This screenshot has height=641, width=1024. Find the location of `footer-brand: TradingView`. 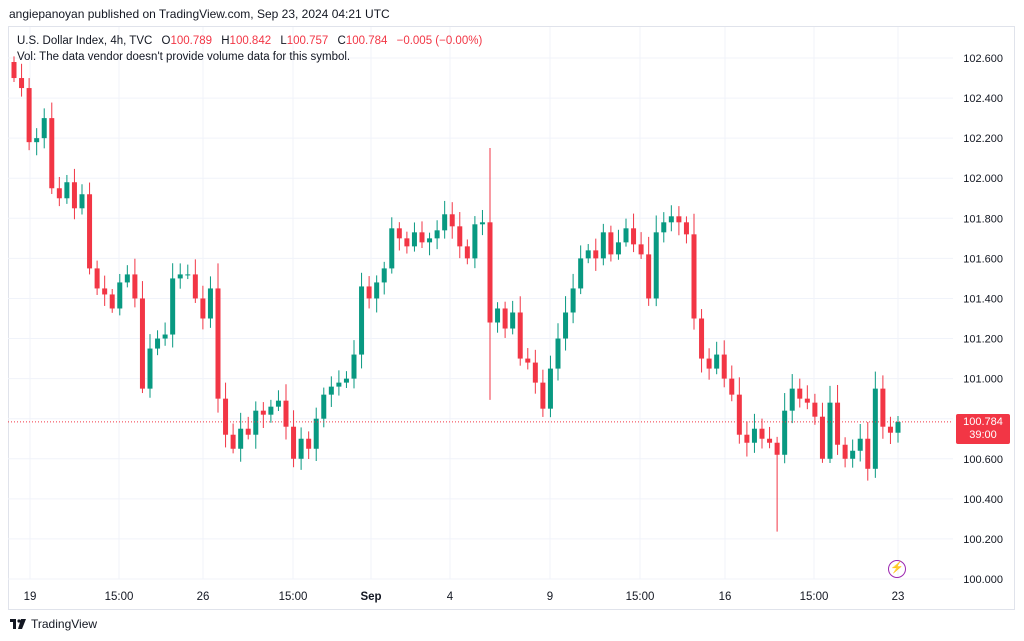

footer-brand: TradingView is located at coordinates (53, 624).